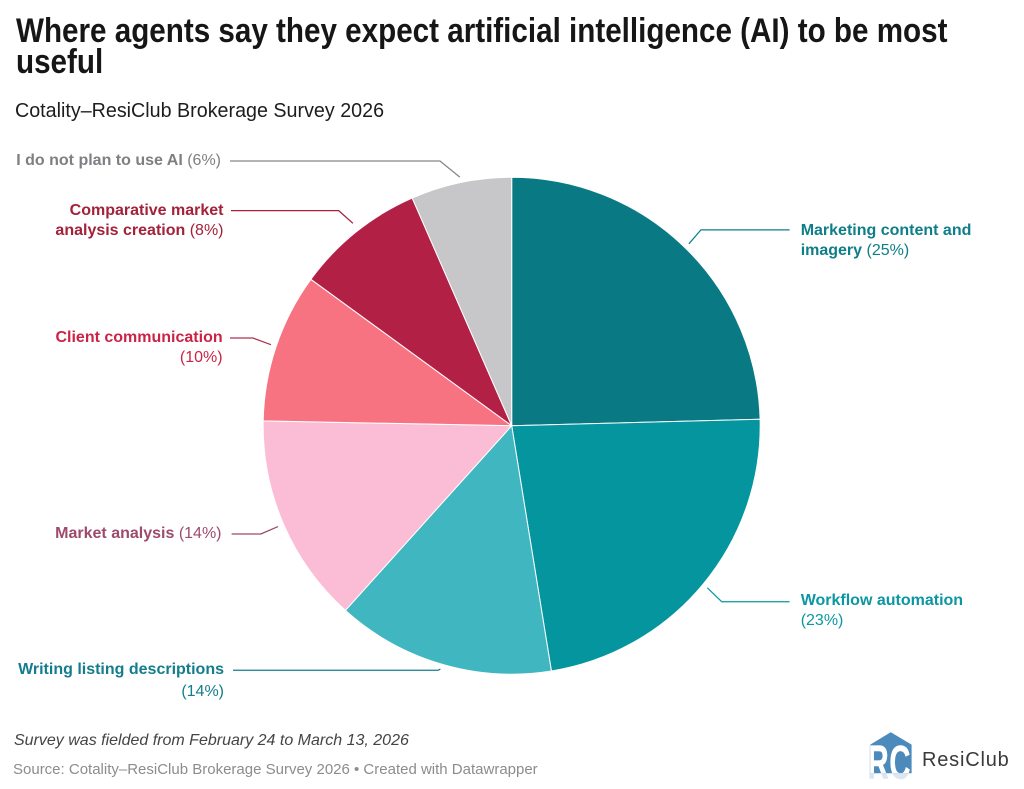 This screenshot has height=789, width=1024. Describe the element at coordinates (966, 760) in the screenshot. I see `svg-text: ResiClub` at that location.